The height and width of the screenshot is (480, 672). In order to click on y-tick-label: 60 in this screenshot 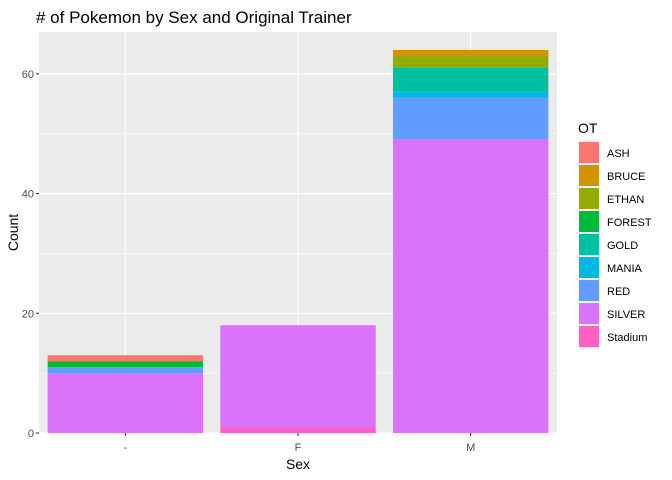, I will do `click(28, 75)`.